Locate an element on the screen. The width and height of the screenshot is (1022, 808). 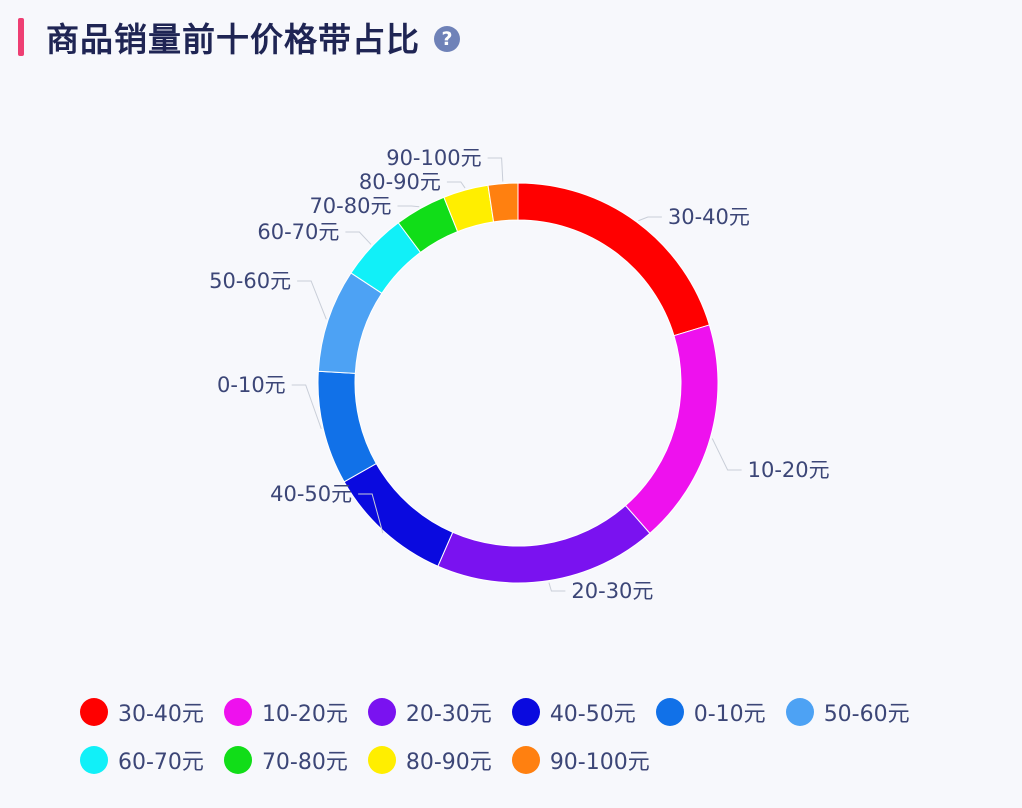
leader-line-70-80元 is located at coordinates (408, 206).